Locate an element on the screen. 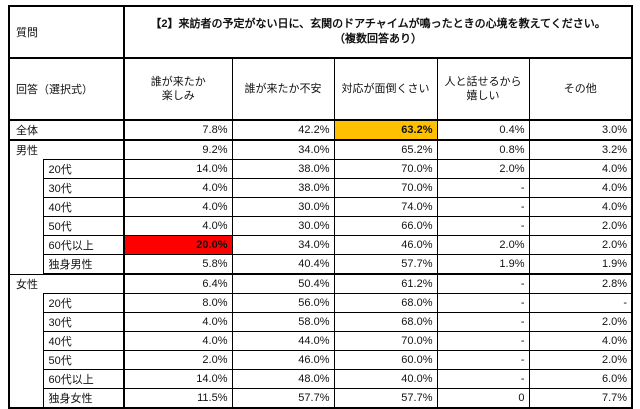  table-row-male-30s: 30代 4.0% 38.0% 70.0% - 4.0% is located at coordinates (321, 188).